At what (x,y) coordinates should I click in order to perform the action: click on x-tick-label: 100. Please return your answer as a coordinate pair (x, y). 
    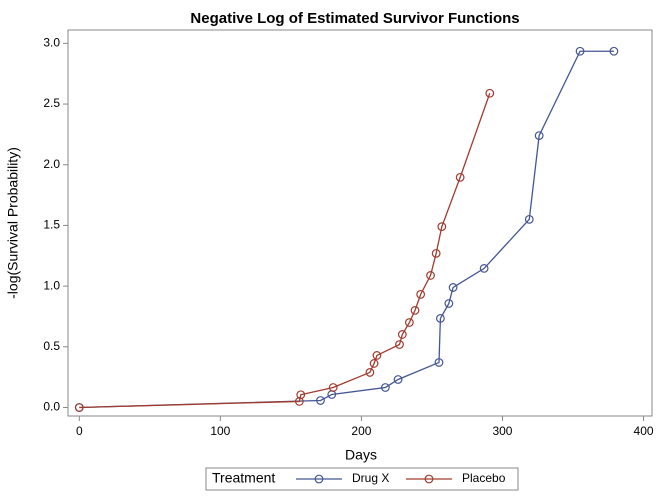
    Looking at the image, I should click on (220, 431).